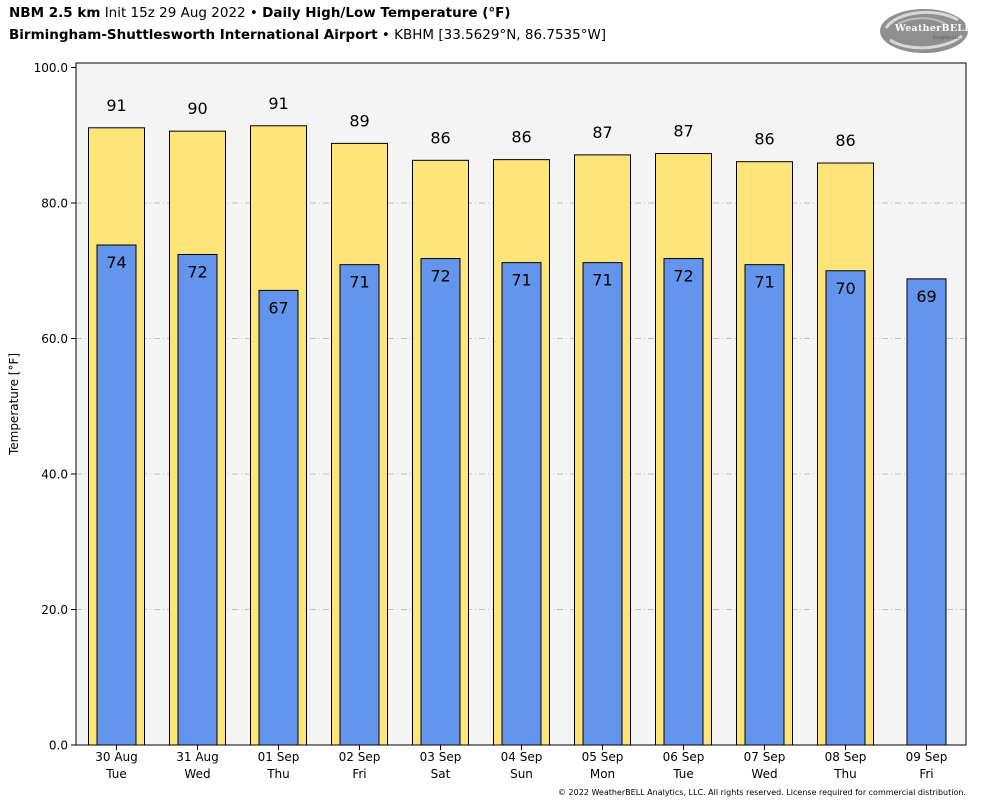 The height and width of the screenshot is (808, 984). What do you see at coordinates (926, 296) in the screenshot?
I see `low-temp-label: 69` at bounding box center [926, 296].